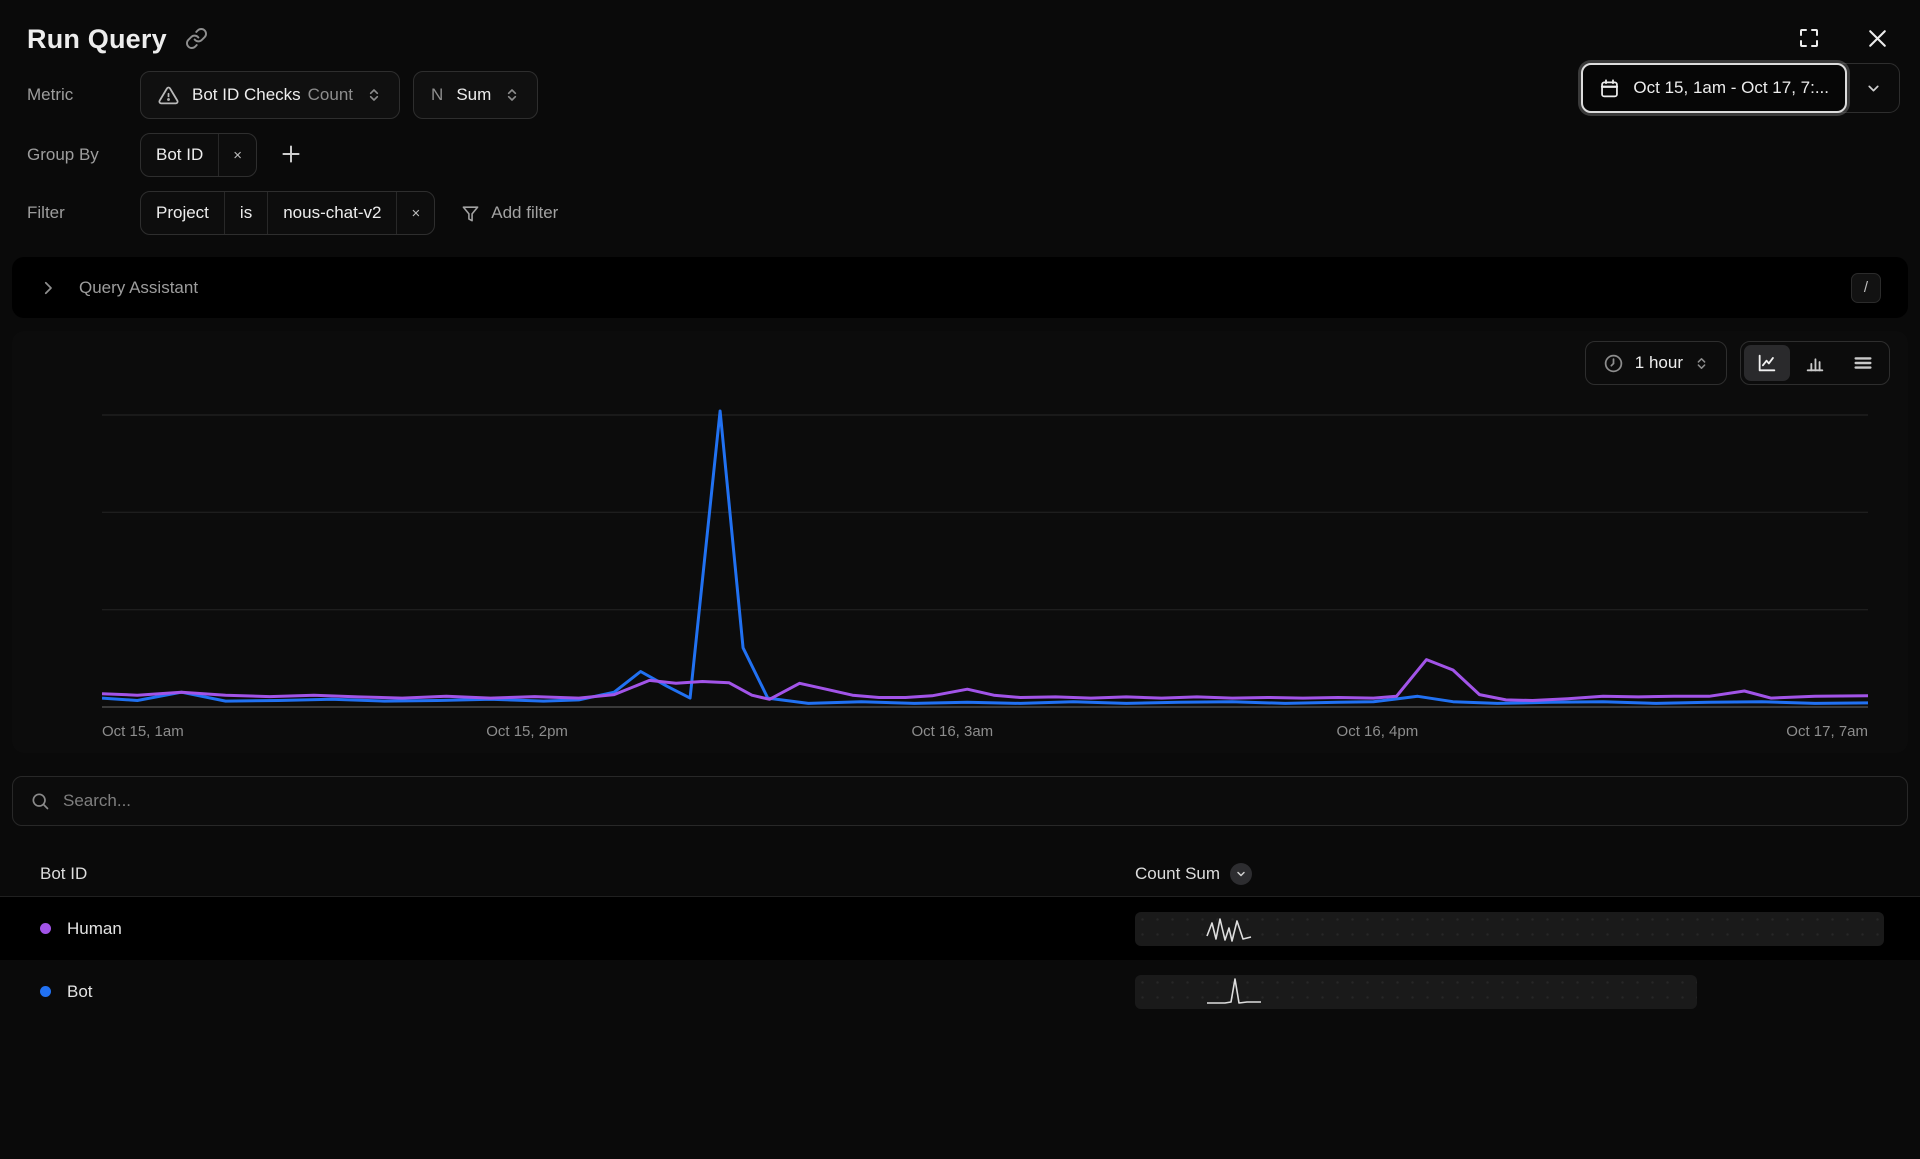  I want to click on rows-list-icon, so click(1863, 363).